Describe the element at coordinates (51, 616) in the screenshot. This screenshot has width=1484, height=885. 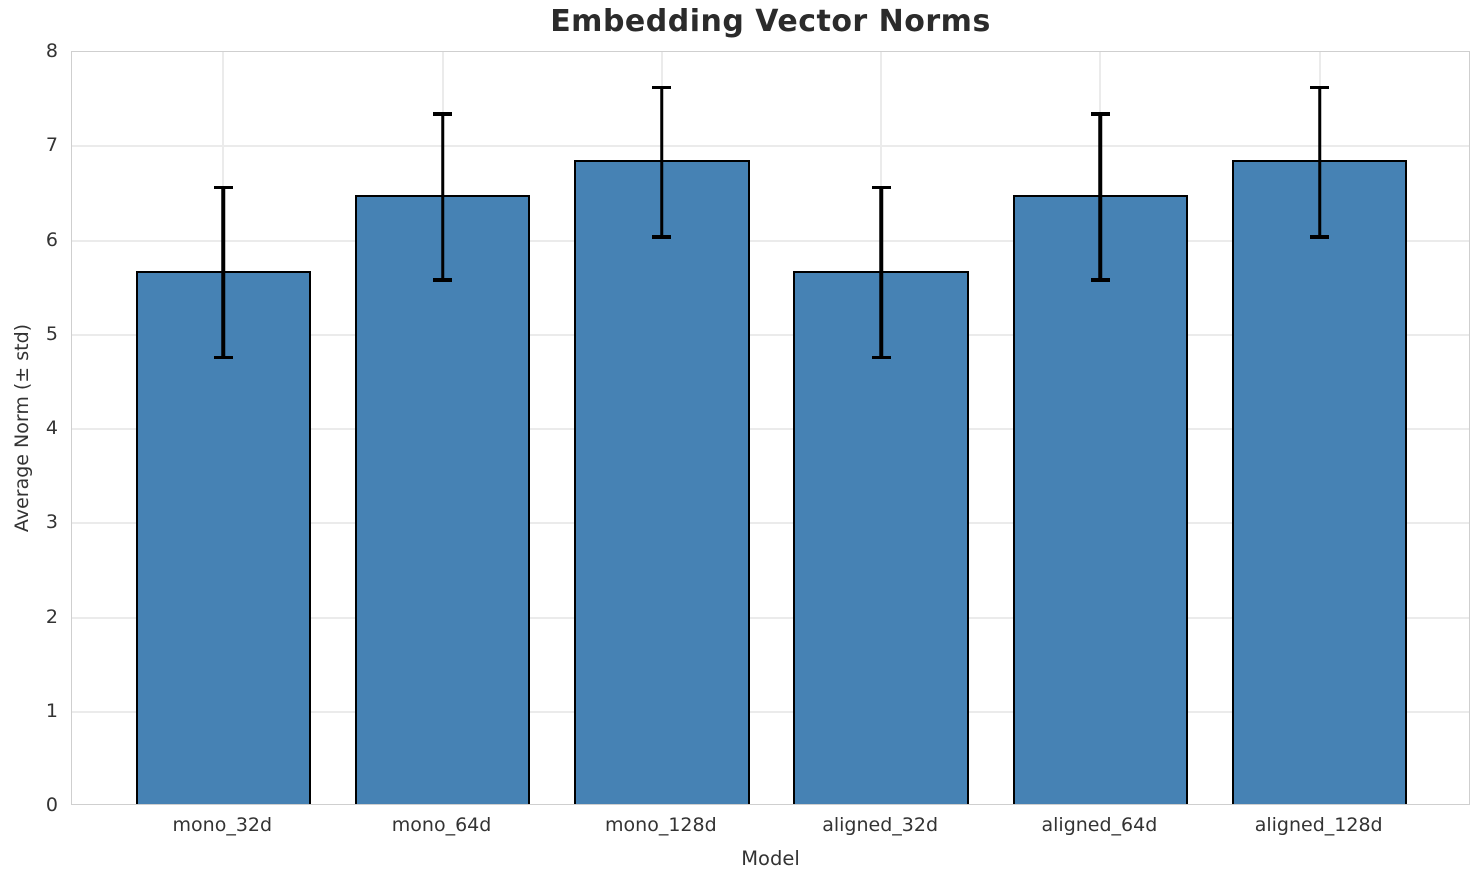
I see `ytick-label-2: 2` at that location.